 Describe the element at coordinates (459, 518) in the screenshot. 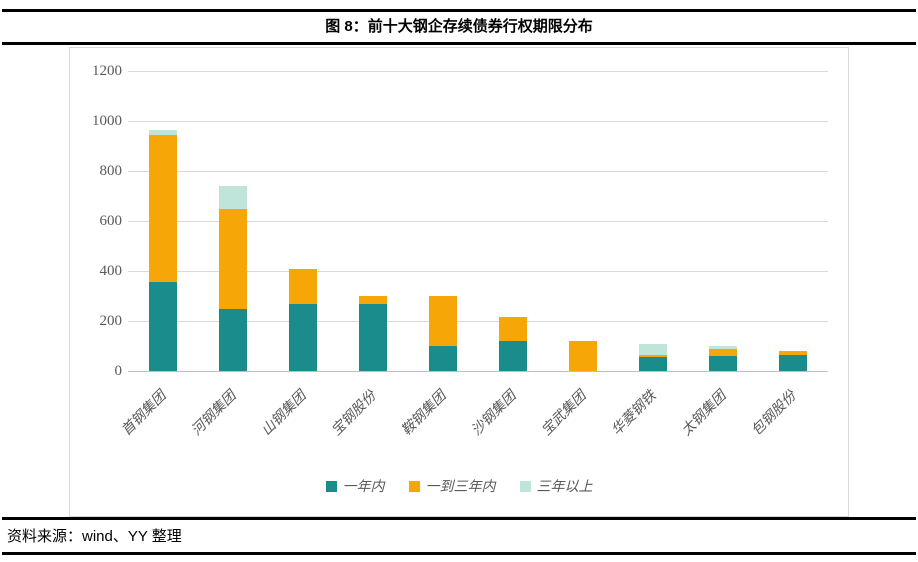

I see `chart-footer-divider-line` at that location.